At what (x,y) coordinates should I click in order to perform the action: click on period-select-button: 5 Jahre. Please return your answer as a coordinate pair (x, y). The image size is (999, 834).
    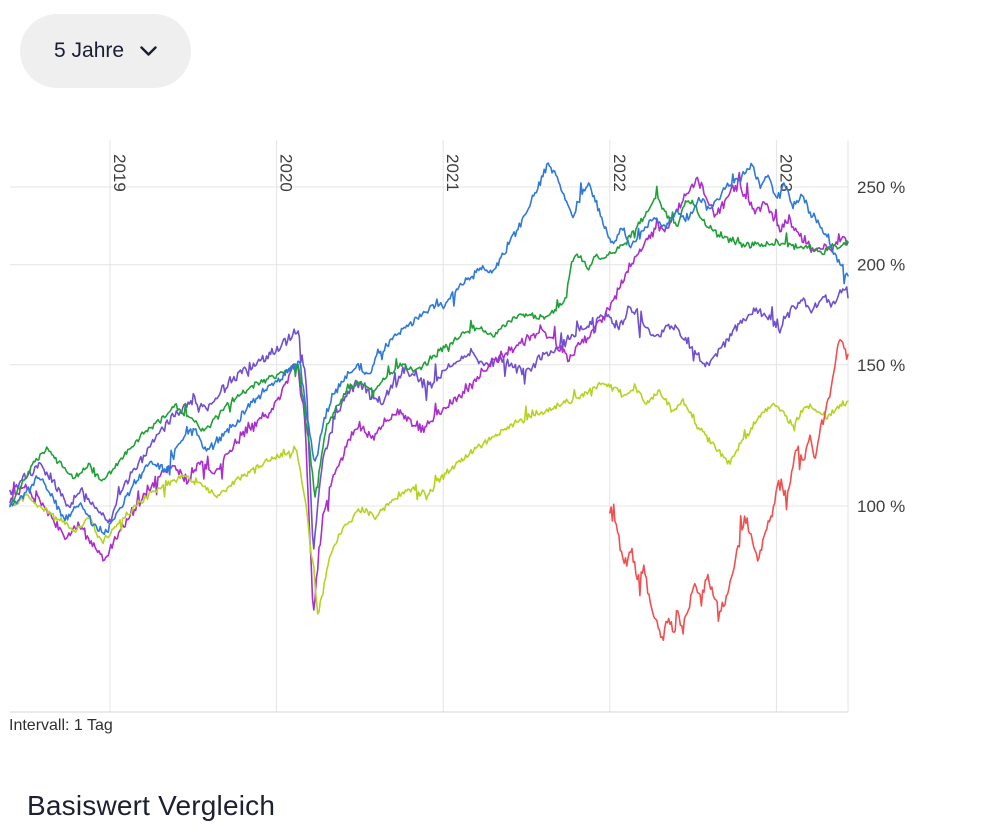
    Looking at the image, I should click on (106, 51).